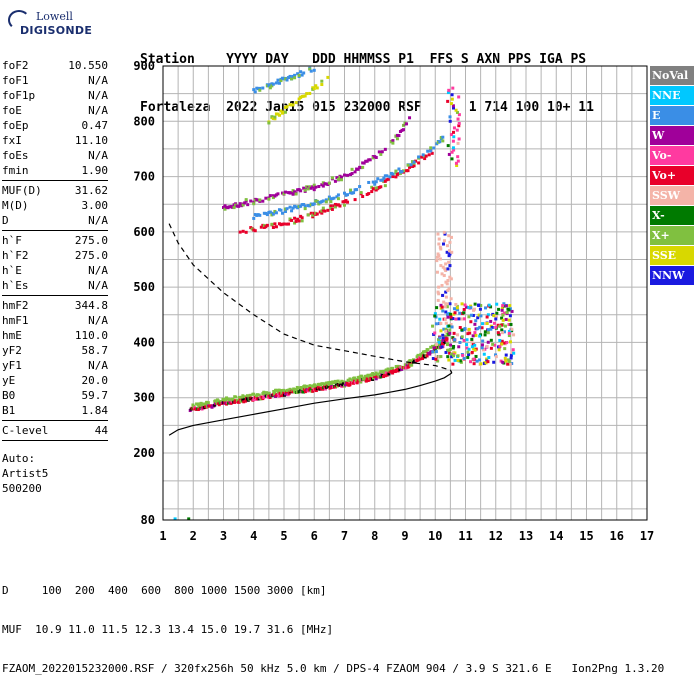  Describe the element at coordinates (55, 230) in the screenshot. I see `param-separator` at that location.